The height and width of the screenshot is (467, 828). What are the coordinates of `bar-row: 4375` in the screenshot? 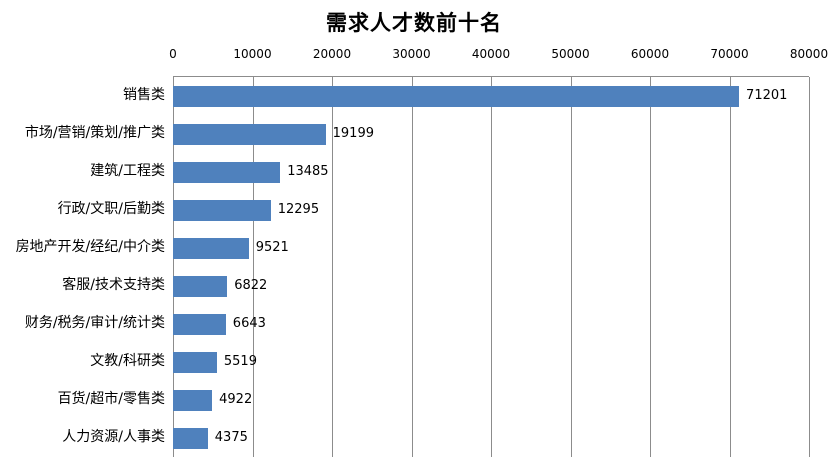 It's located at (491, 438).